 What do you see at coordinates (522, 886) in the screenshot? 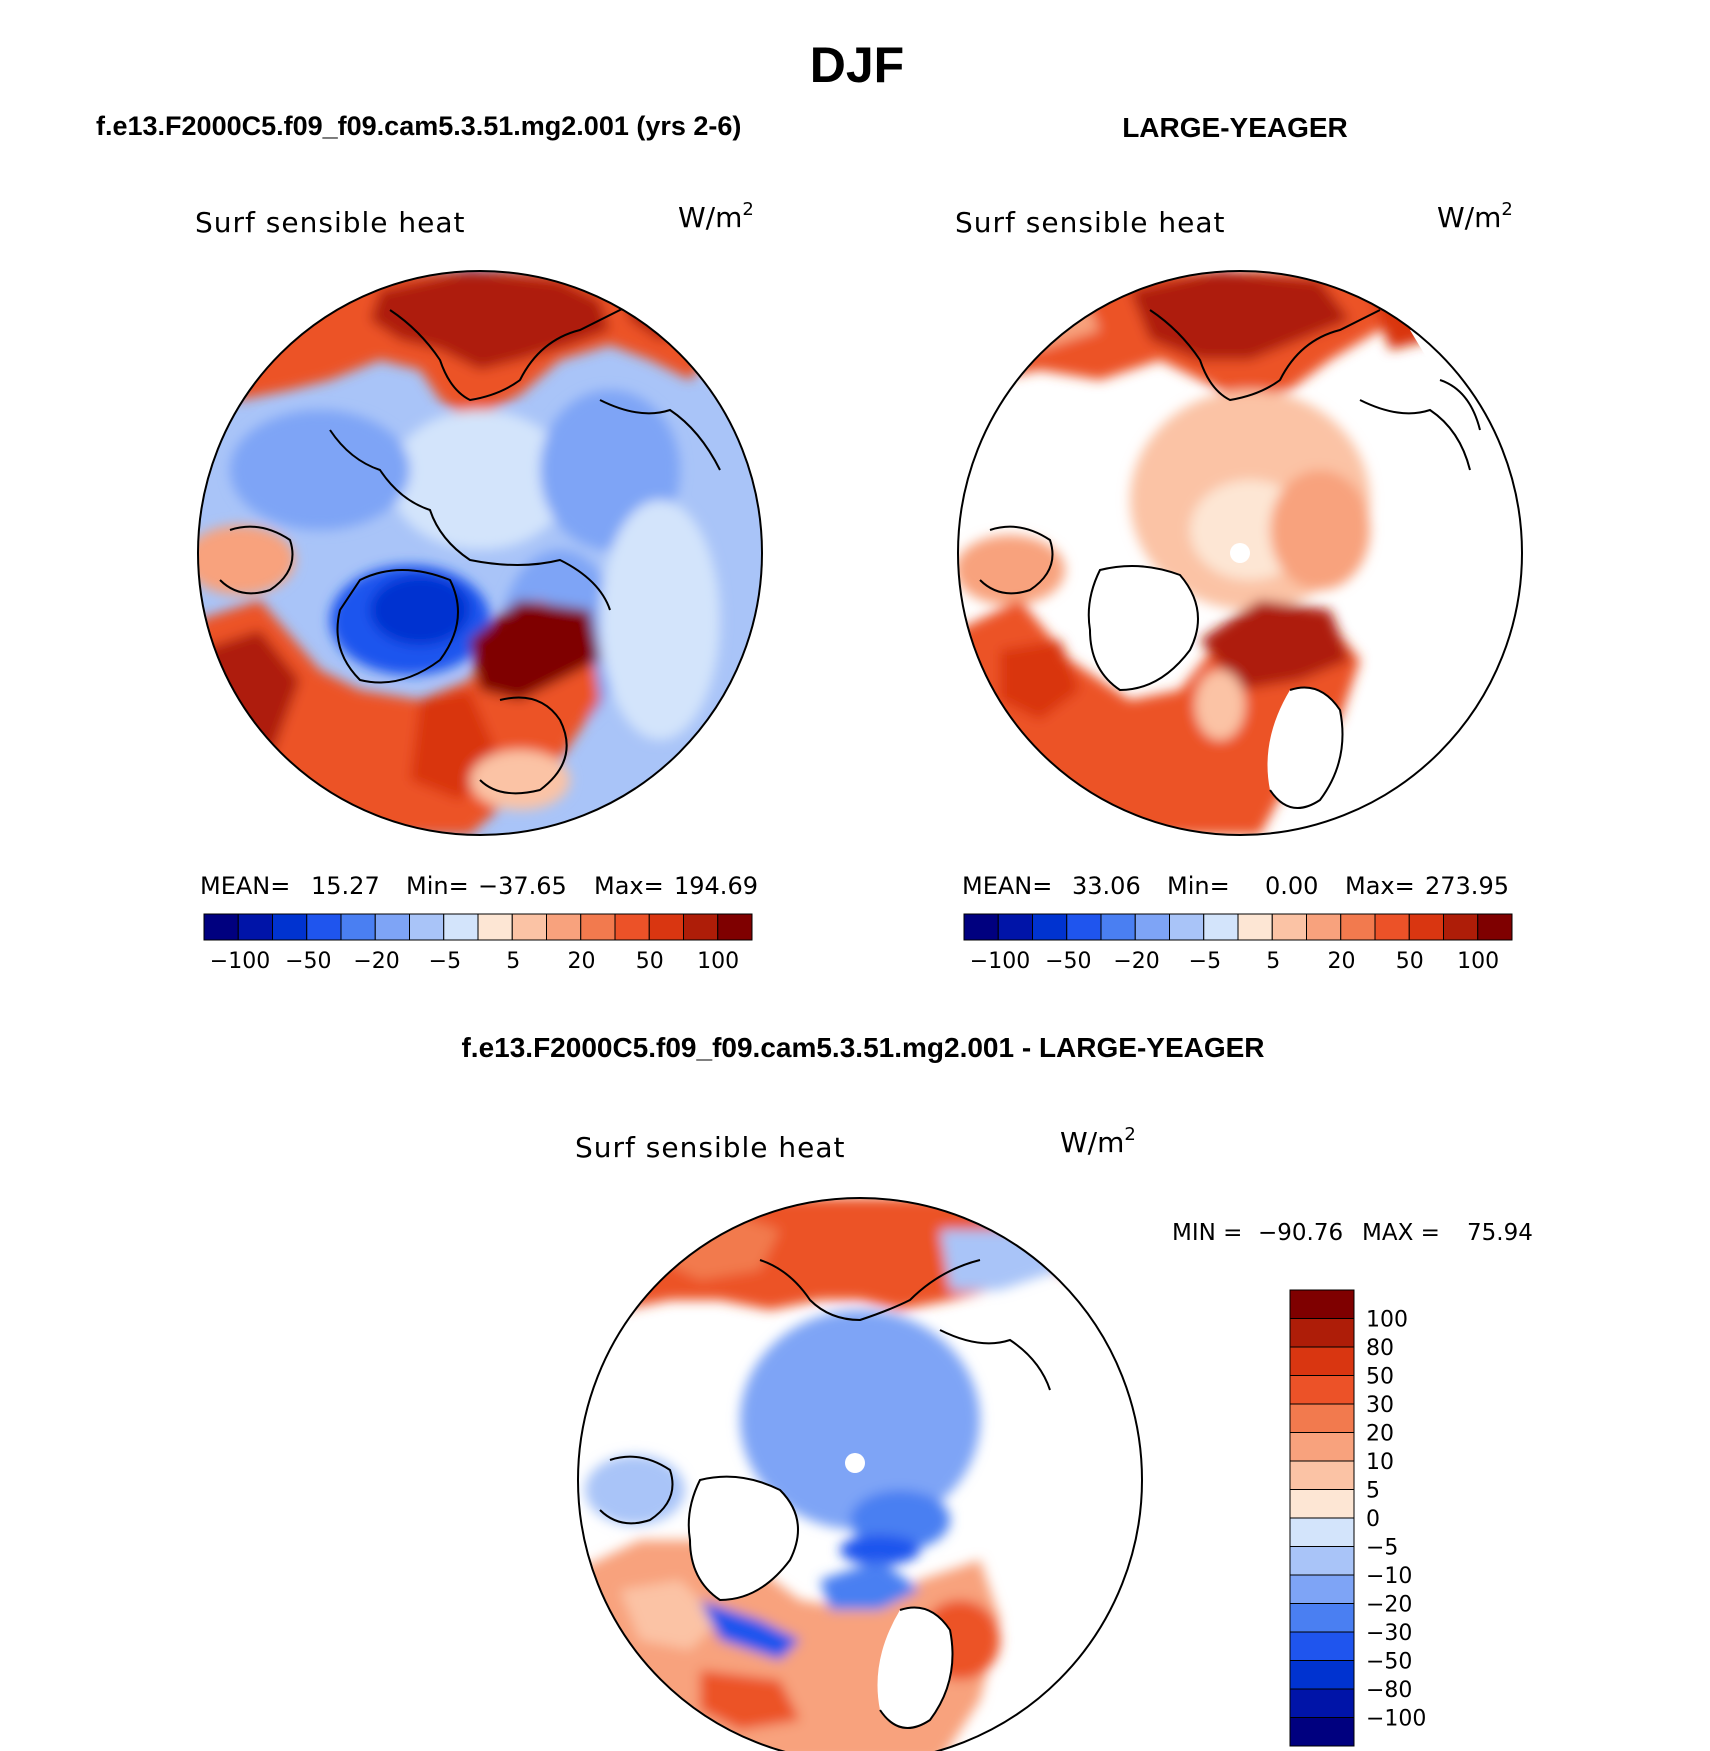
I see `panel-model-min-value: −37.65` at bounding box center [522, 886].